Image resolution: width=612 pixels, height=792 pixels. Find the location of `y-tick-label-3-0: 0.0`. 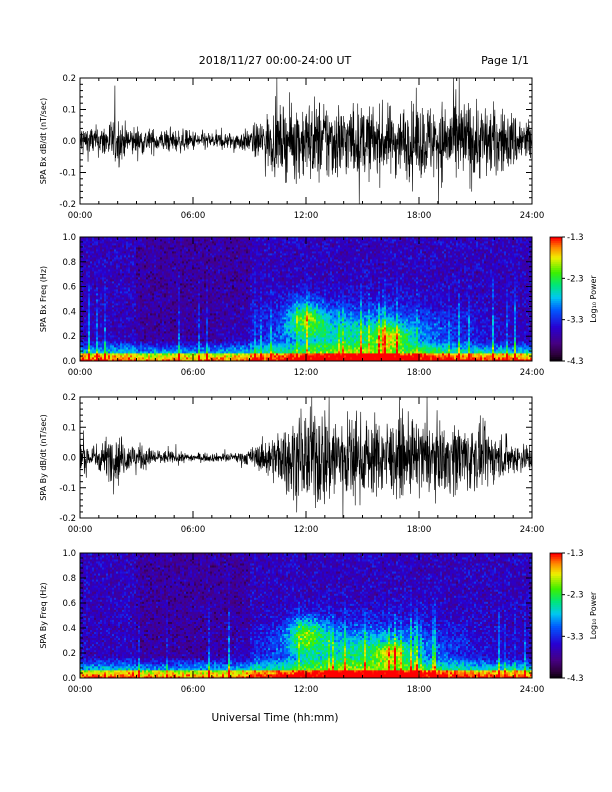

y-tick-label-3-0: 0.0 is located at coordinates (69, 679).